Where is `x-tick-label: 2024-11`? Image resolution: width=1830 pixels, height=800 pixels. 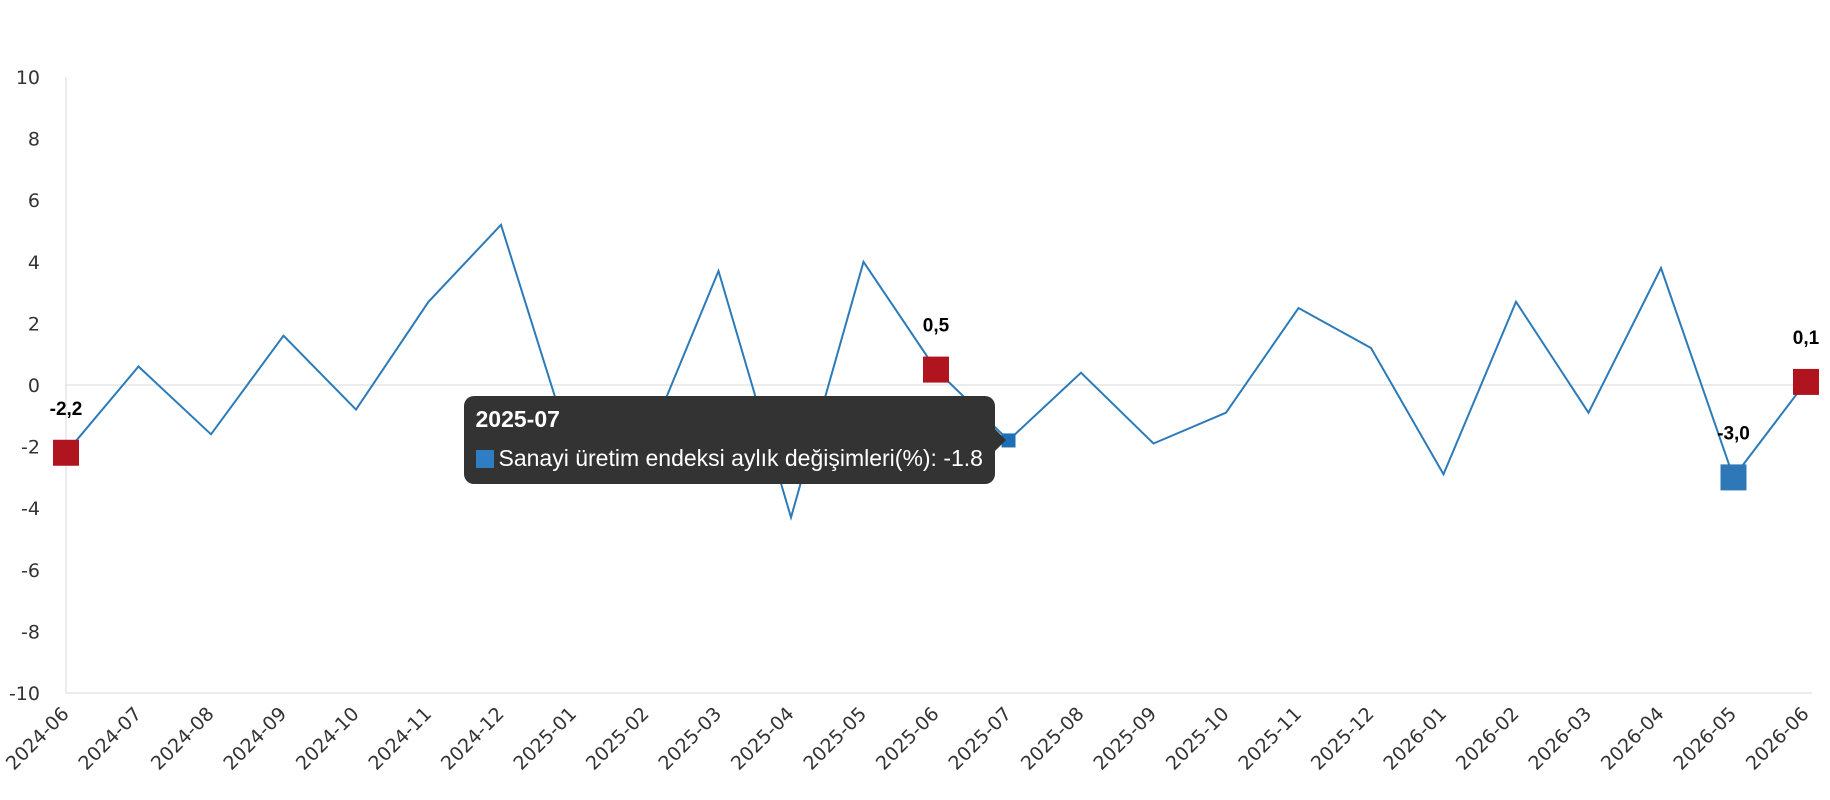 x-tick-label: 2024-11 is located at coordinates (400, 739).